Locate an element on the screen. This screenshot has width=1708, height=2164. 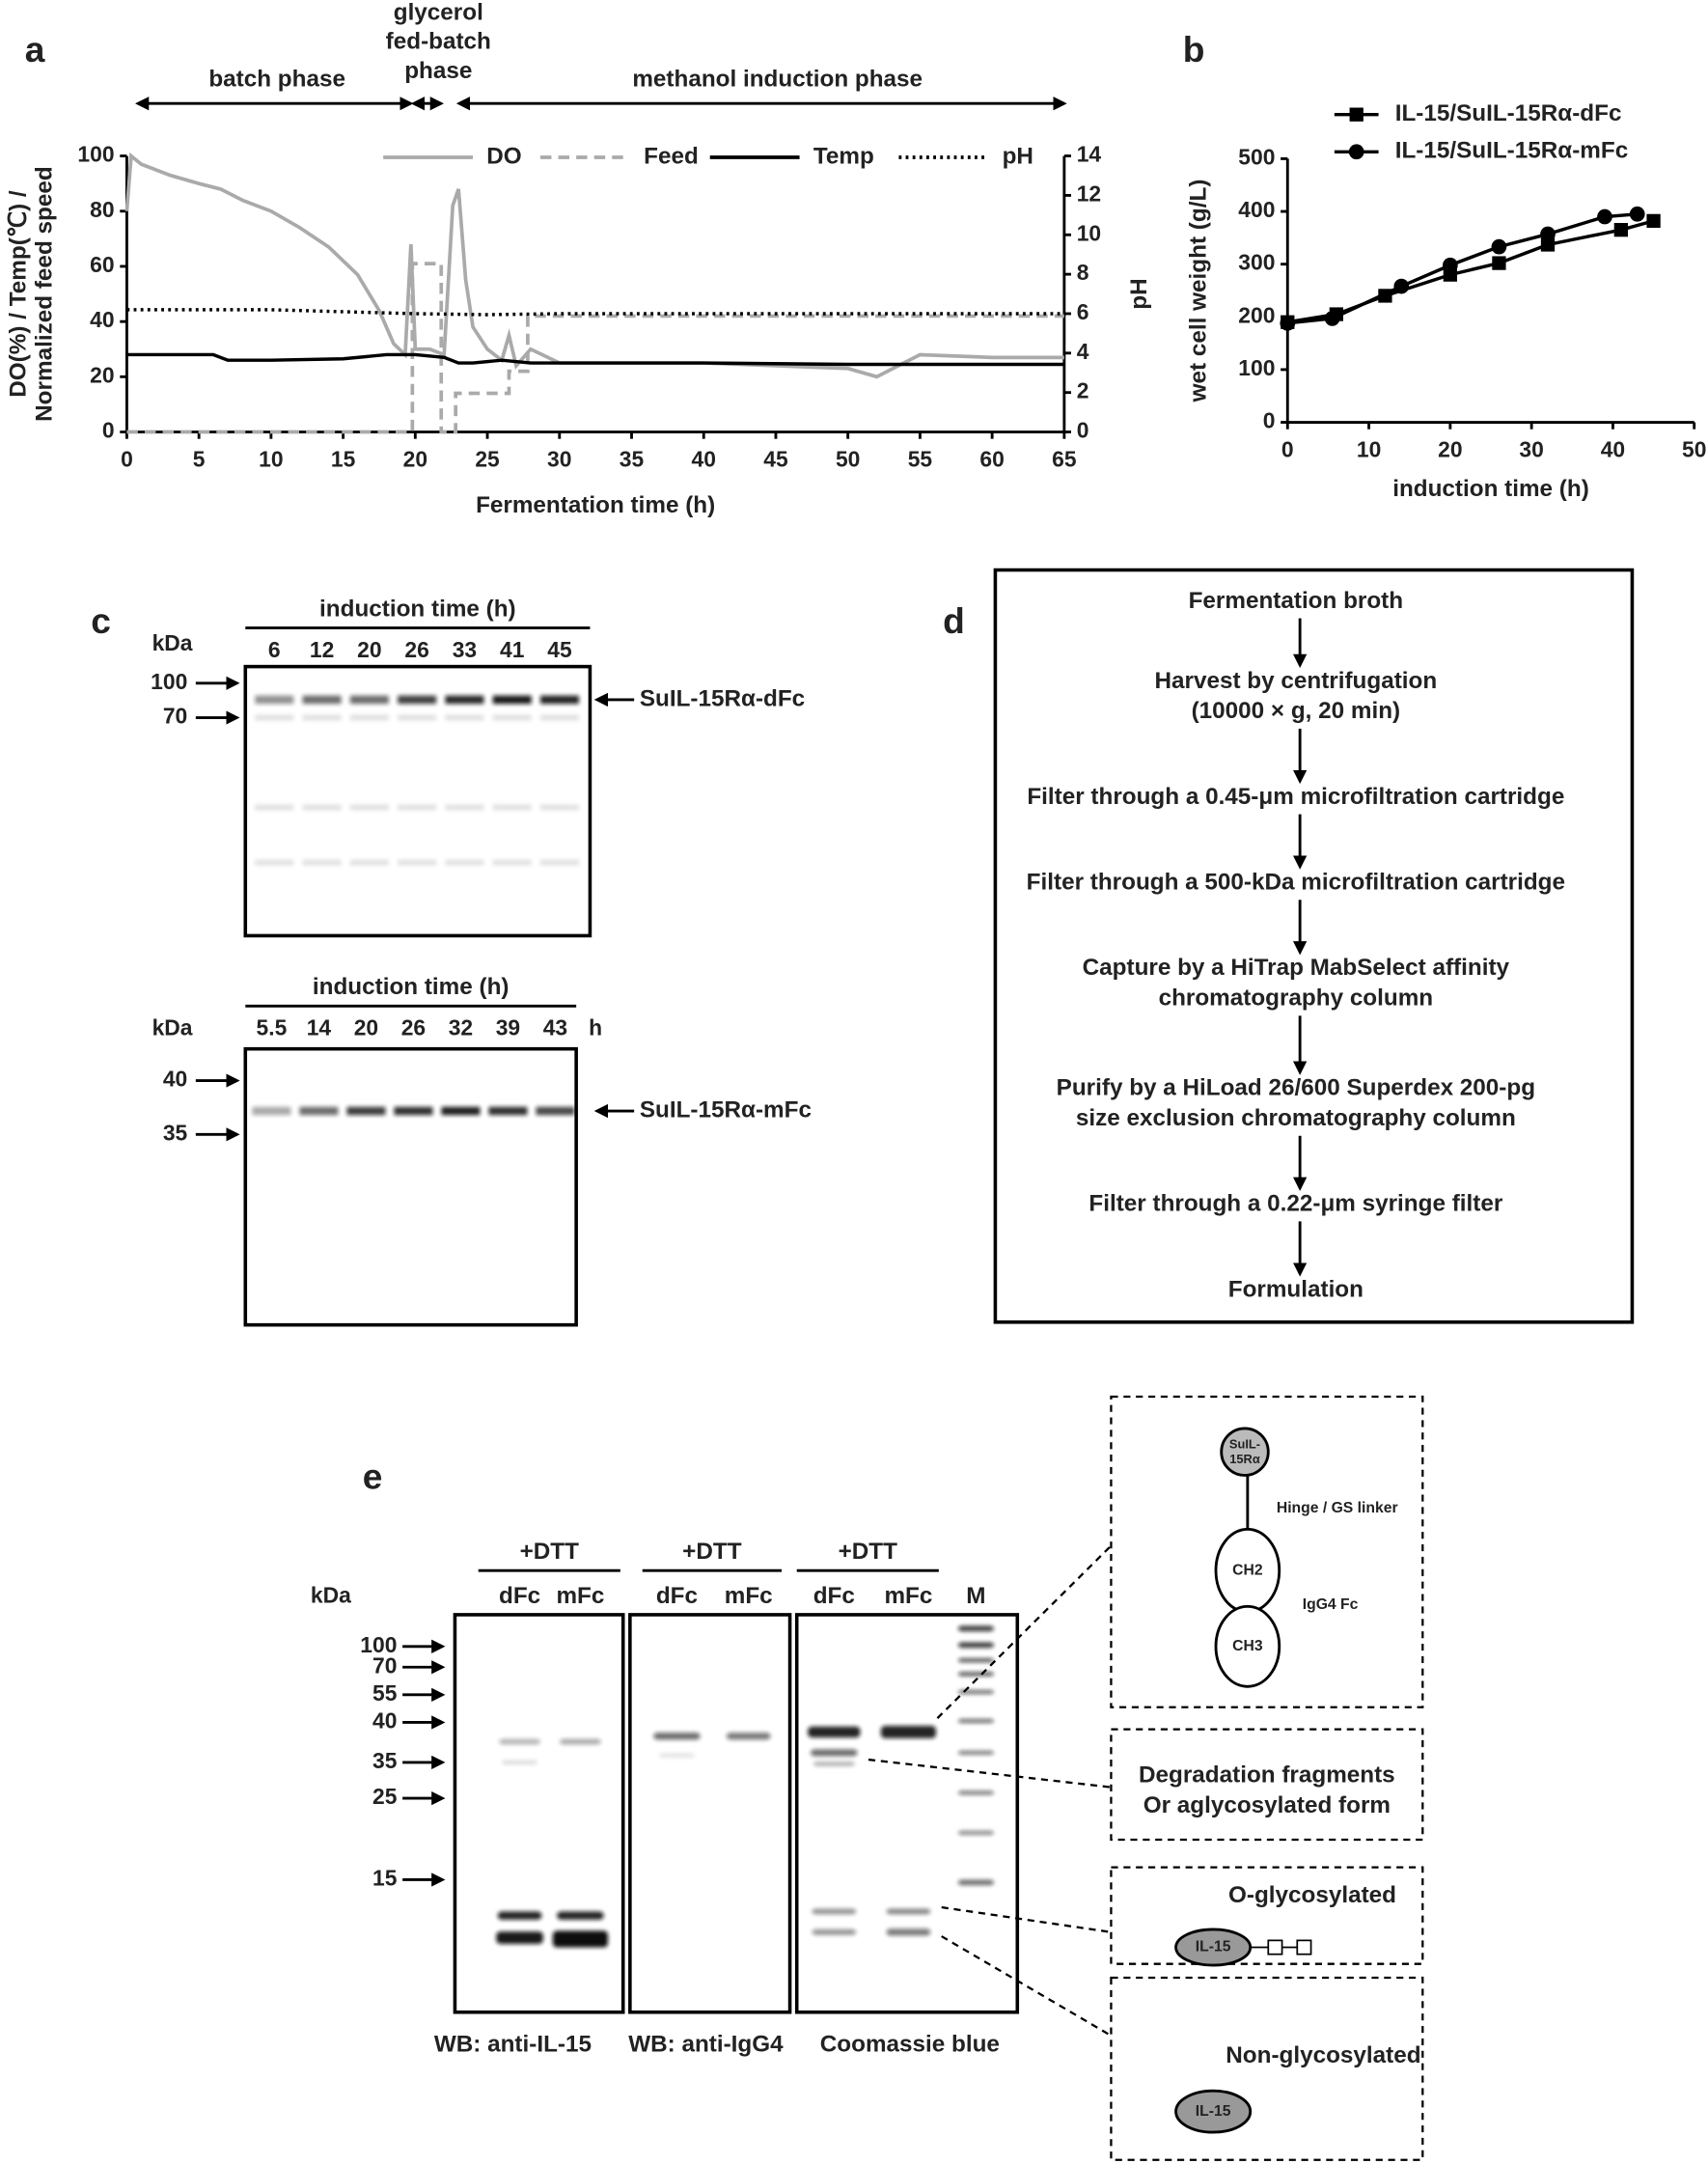
ch2-label: CH2 is located at coordinates (1247, 1570).